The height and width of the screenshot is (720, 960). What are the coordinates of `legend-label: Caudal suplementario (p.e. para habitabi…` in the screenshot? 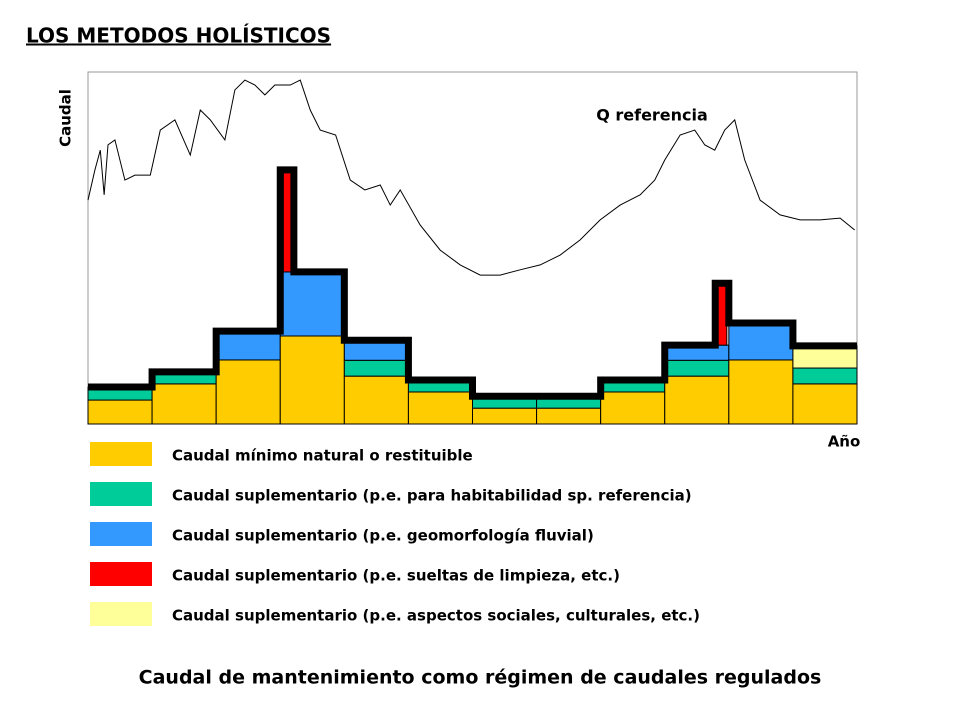 It's located at (432, 496).